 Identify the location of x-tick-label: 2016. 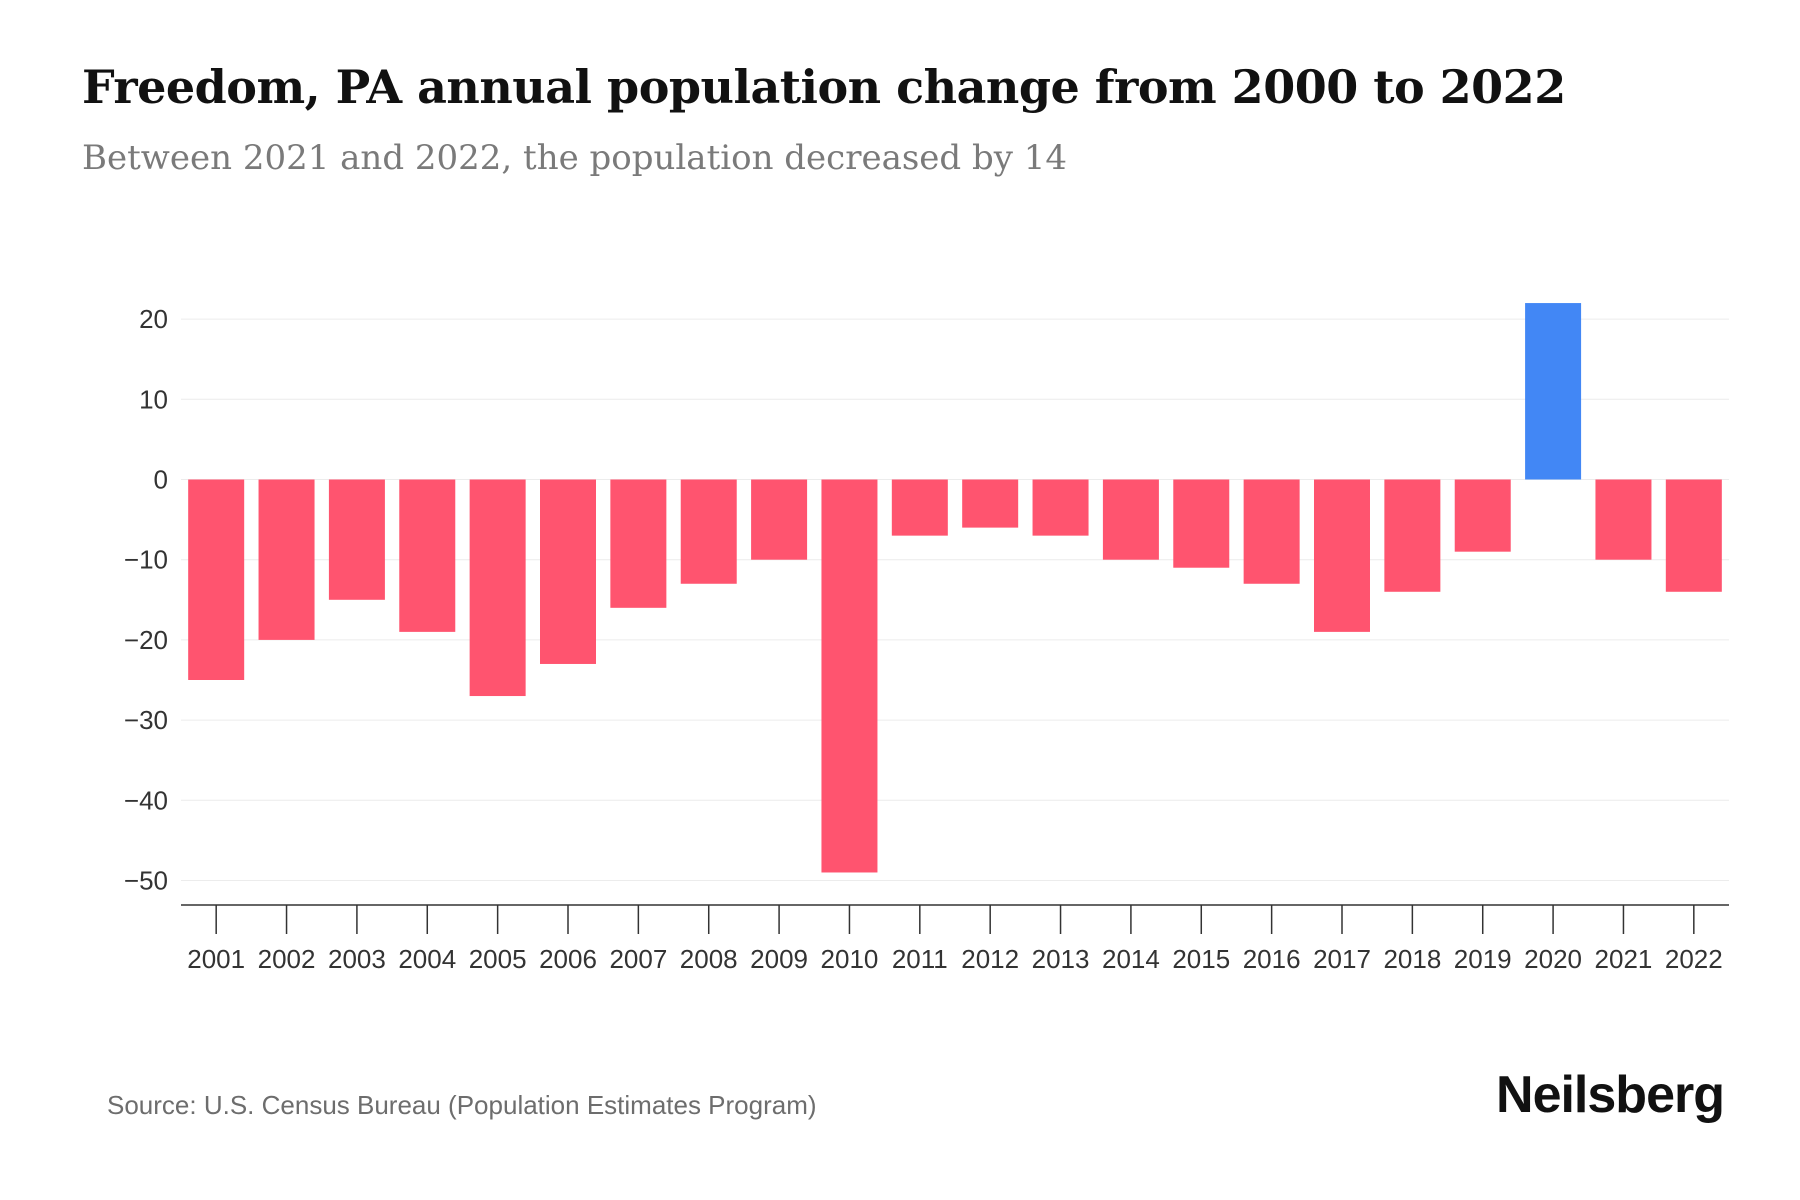
(1272, 959).